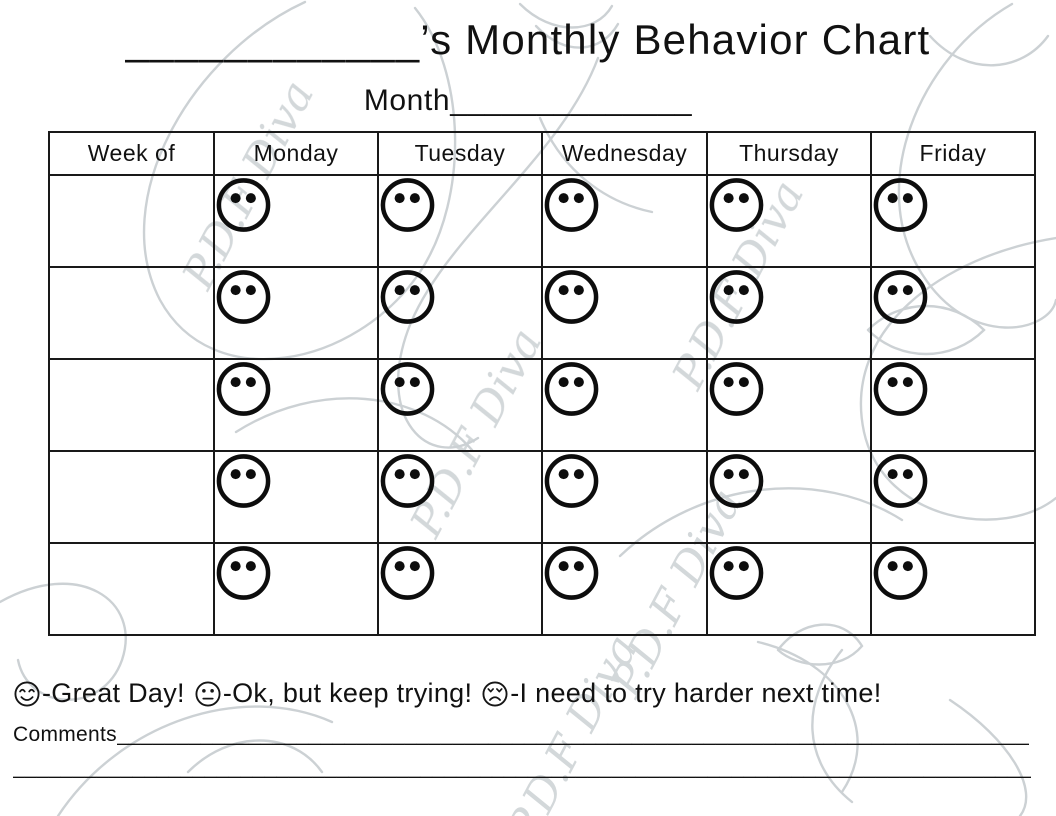 The image size is (1056, 816). What do you see at coordinates (789, 153) in the screenshot?
I see `header-thursday: Thursday` at bounding box center [789, 153].